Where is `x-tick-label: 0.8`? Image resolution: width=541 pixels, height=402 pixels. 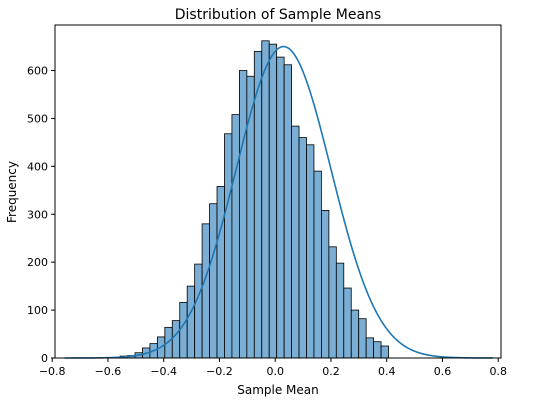 x-tick-label: 0.8 is located at coordinates (498, 371).